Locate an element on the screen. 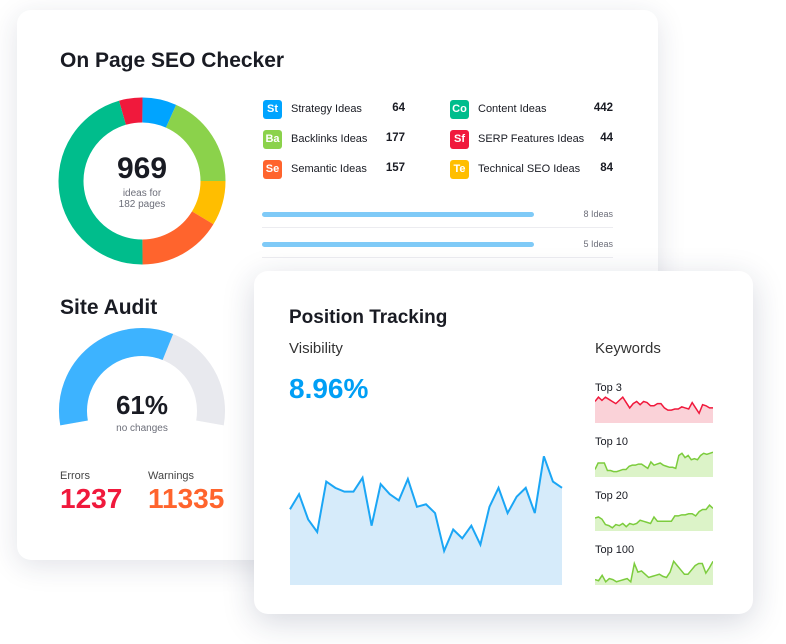 Image resolution: width=786 pixels, height=644 pixels. ideas-sub2: 182 pages is located at coordinates (142, 204).